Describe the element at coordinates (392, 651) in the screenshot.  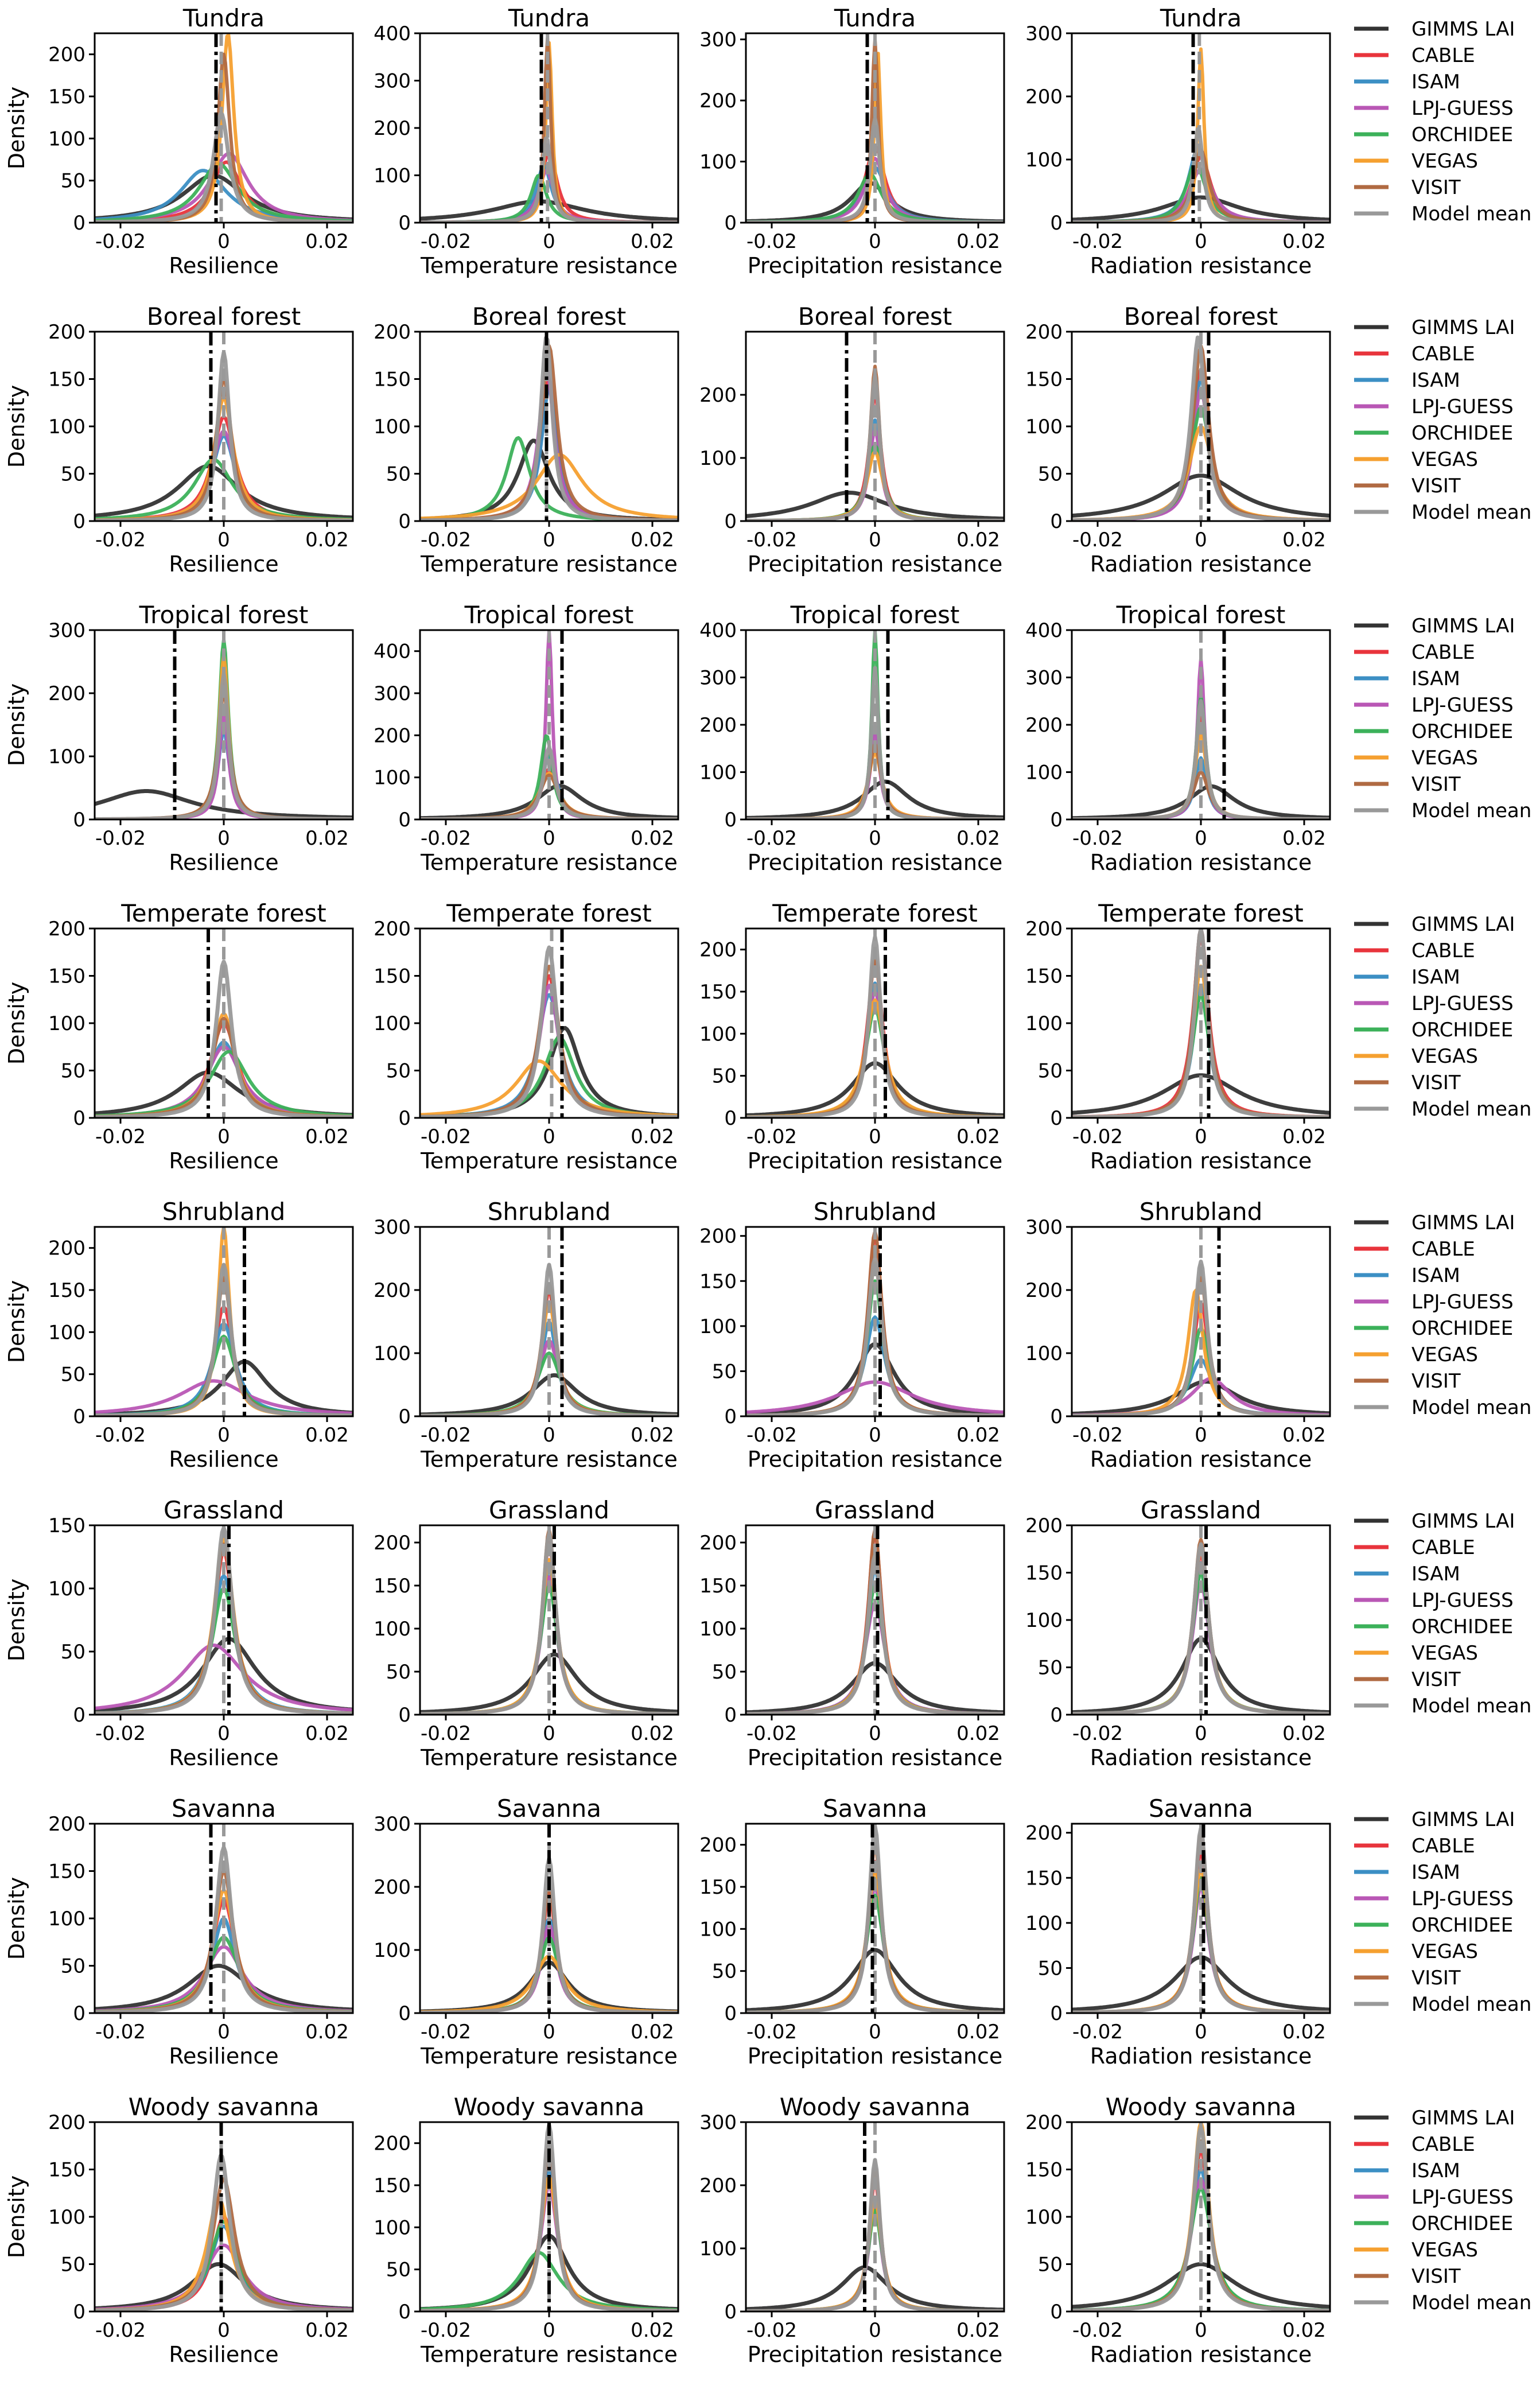
I see `y-tick-label: 400` at that location.